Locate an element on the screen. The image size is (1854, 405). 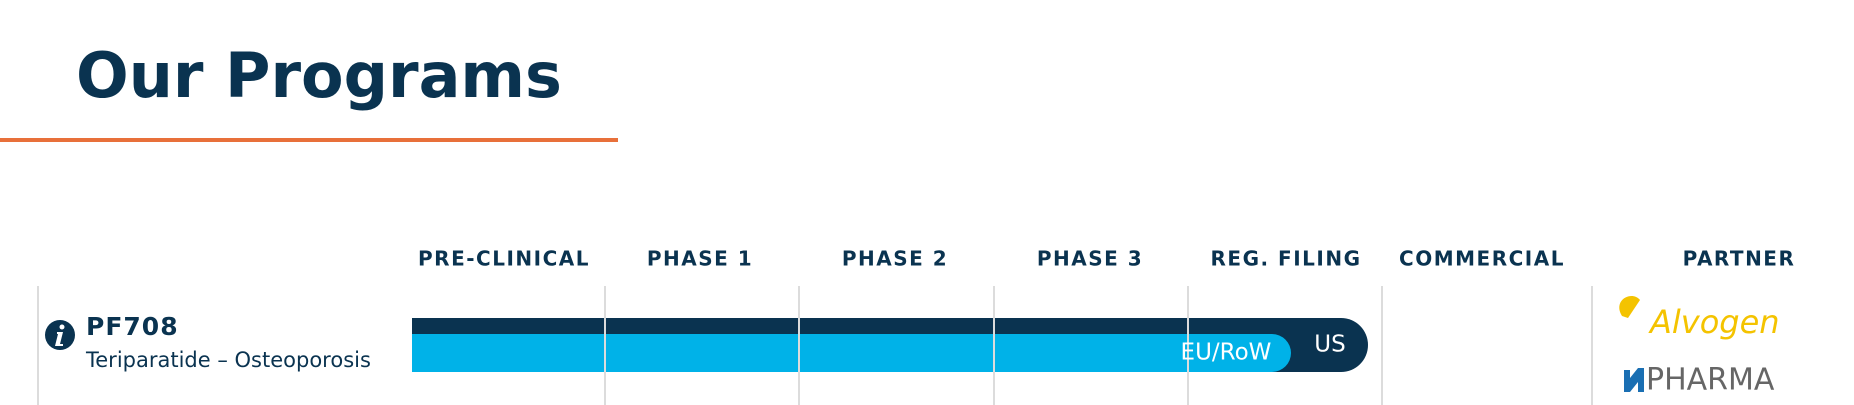
partner-name: Alvogen is located at coordinates (1714, 322).